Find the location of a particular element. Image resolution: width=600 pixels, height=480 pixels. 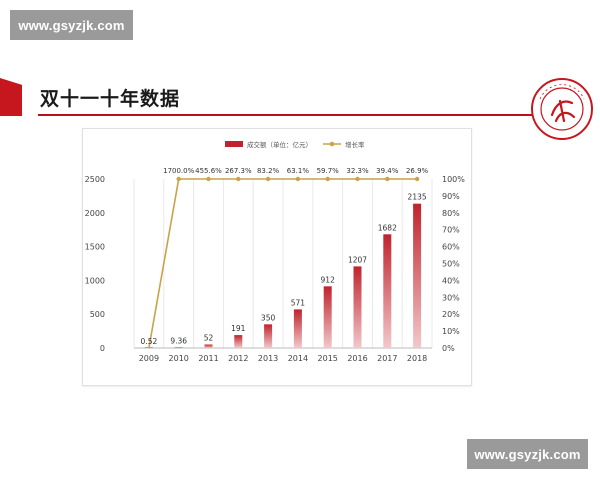

x-tick-label: 2009 is located at coordinates (149, 358).